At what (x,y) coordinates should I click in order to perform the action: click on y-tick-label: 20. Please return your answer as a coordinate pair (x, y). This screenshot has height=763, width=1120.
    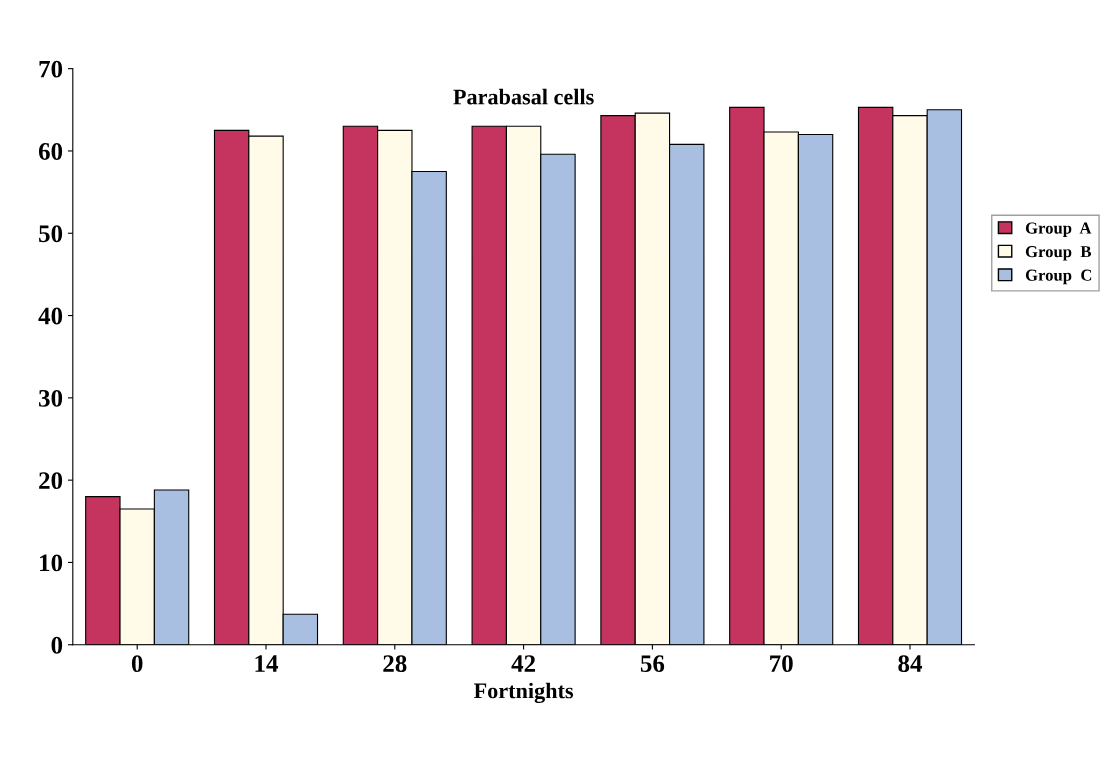
    Looking at the image, I should click on (51, 481).